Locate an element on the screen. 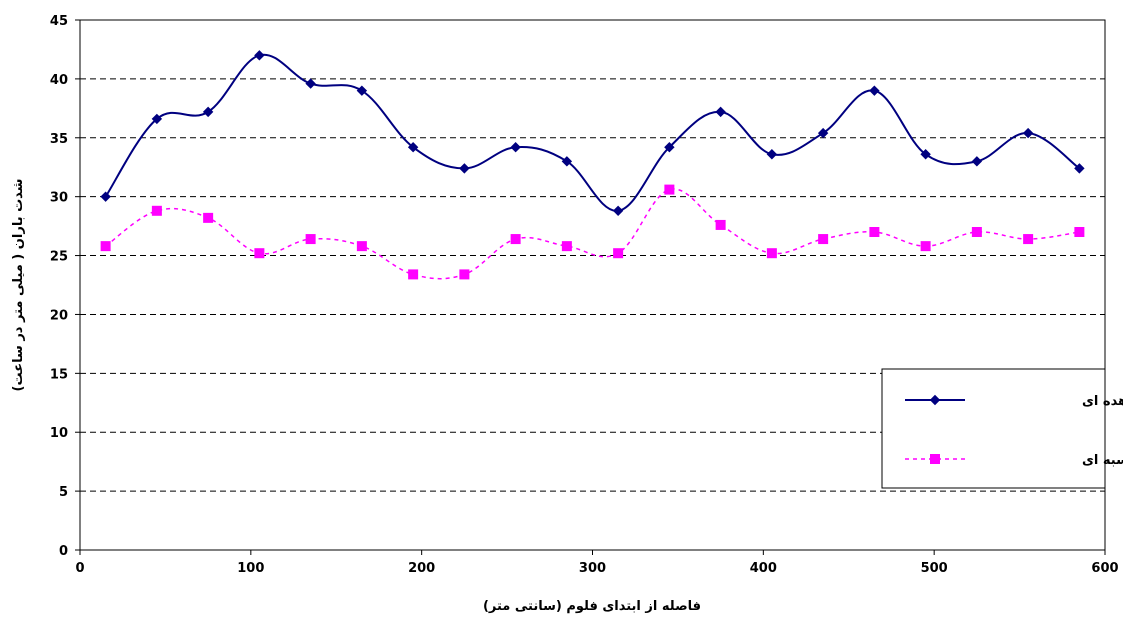 The width and height of the screenshot is (1123, 619). x-axis-ticks: 0 100 200 300 400 500 600 is located at coordinates (597, 563).